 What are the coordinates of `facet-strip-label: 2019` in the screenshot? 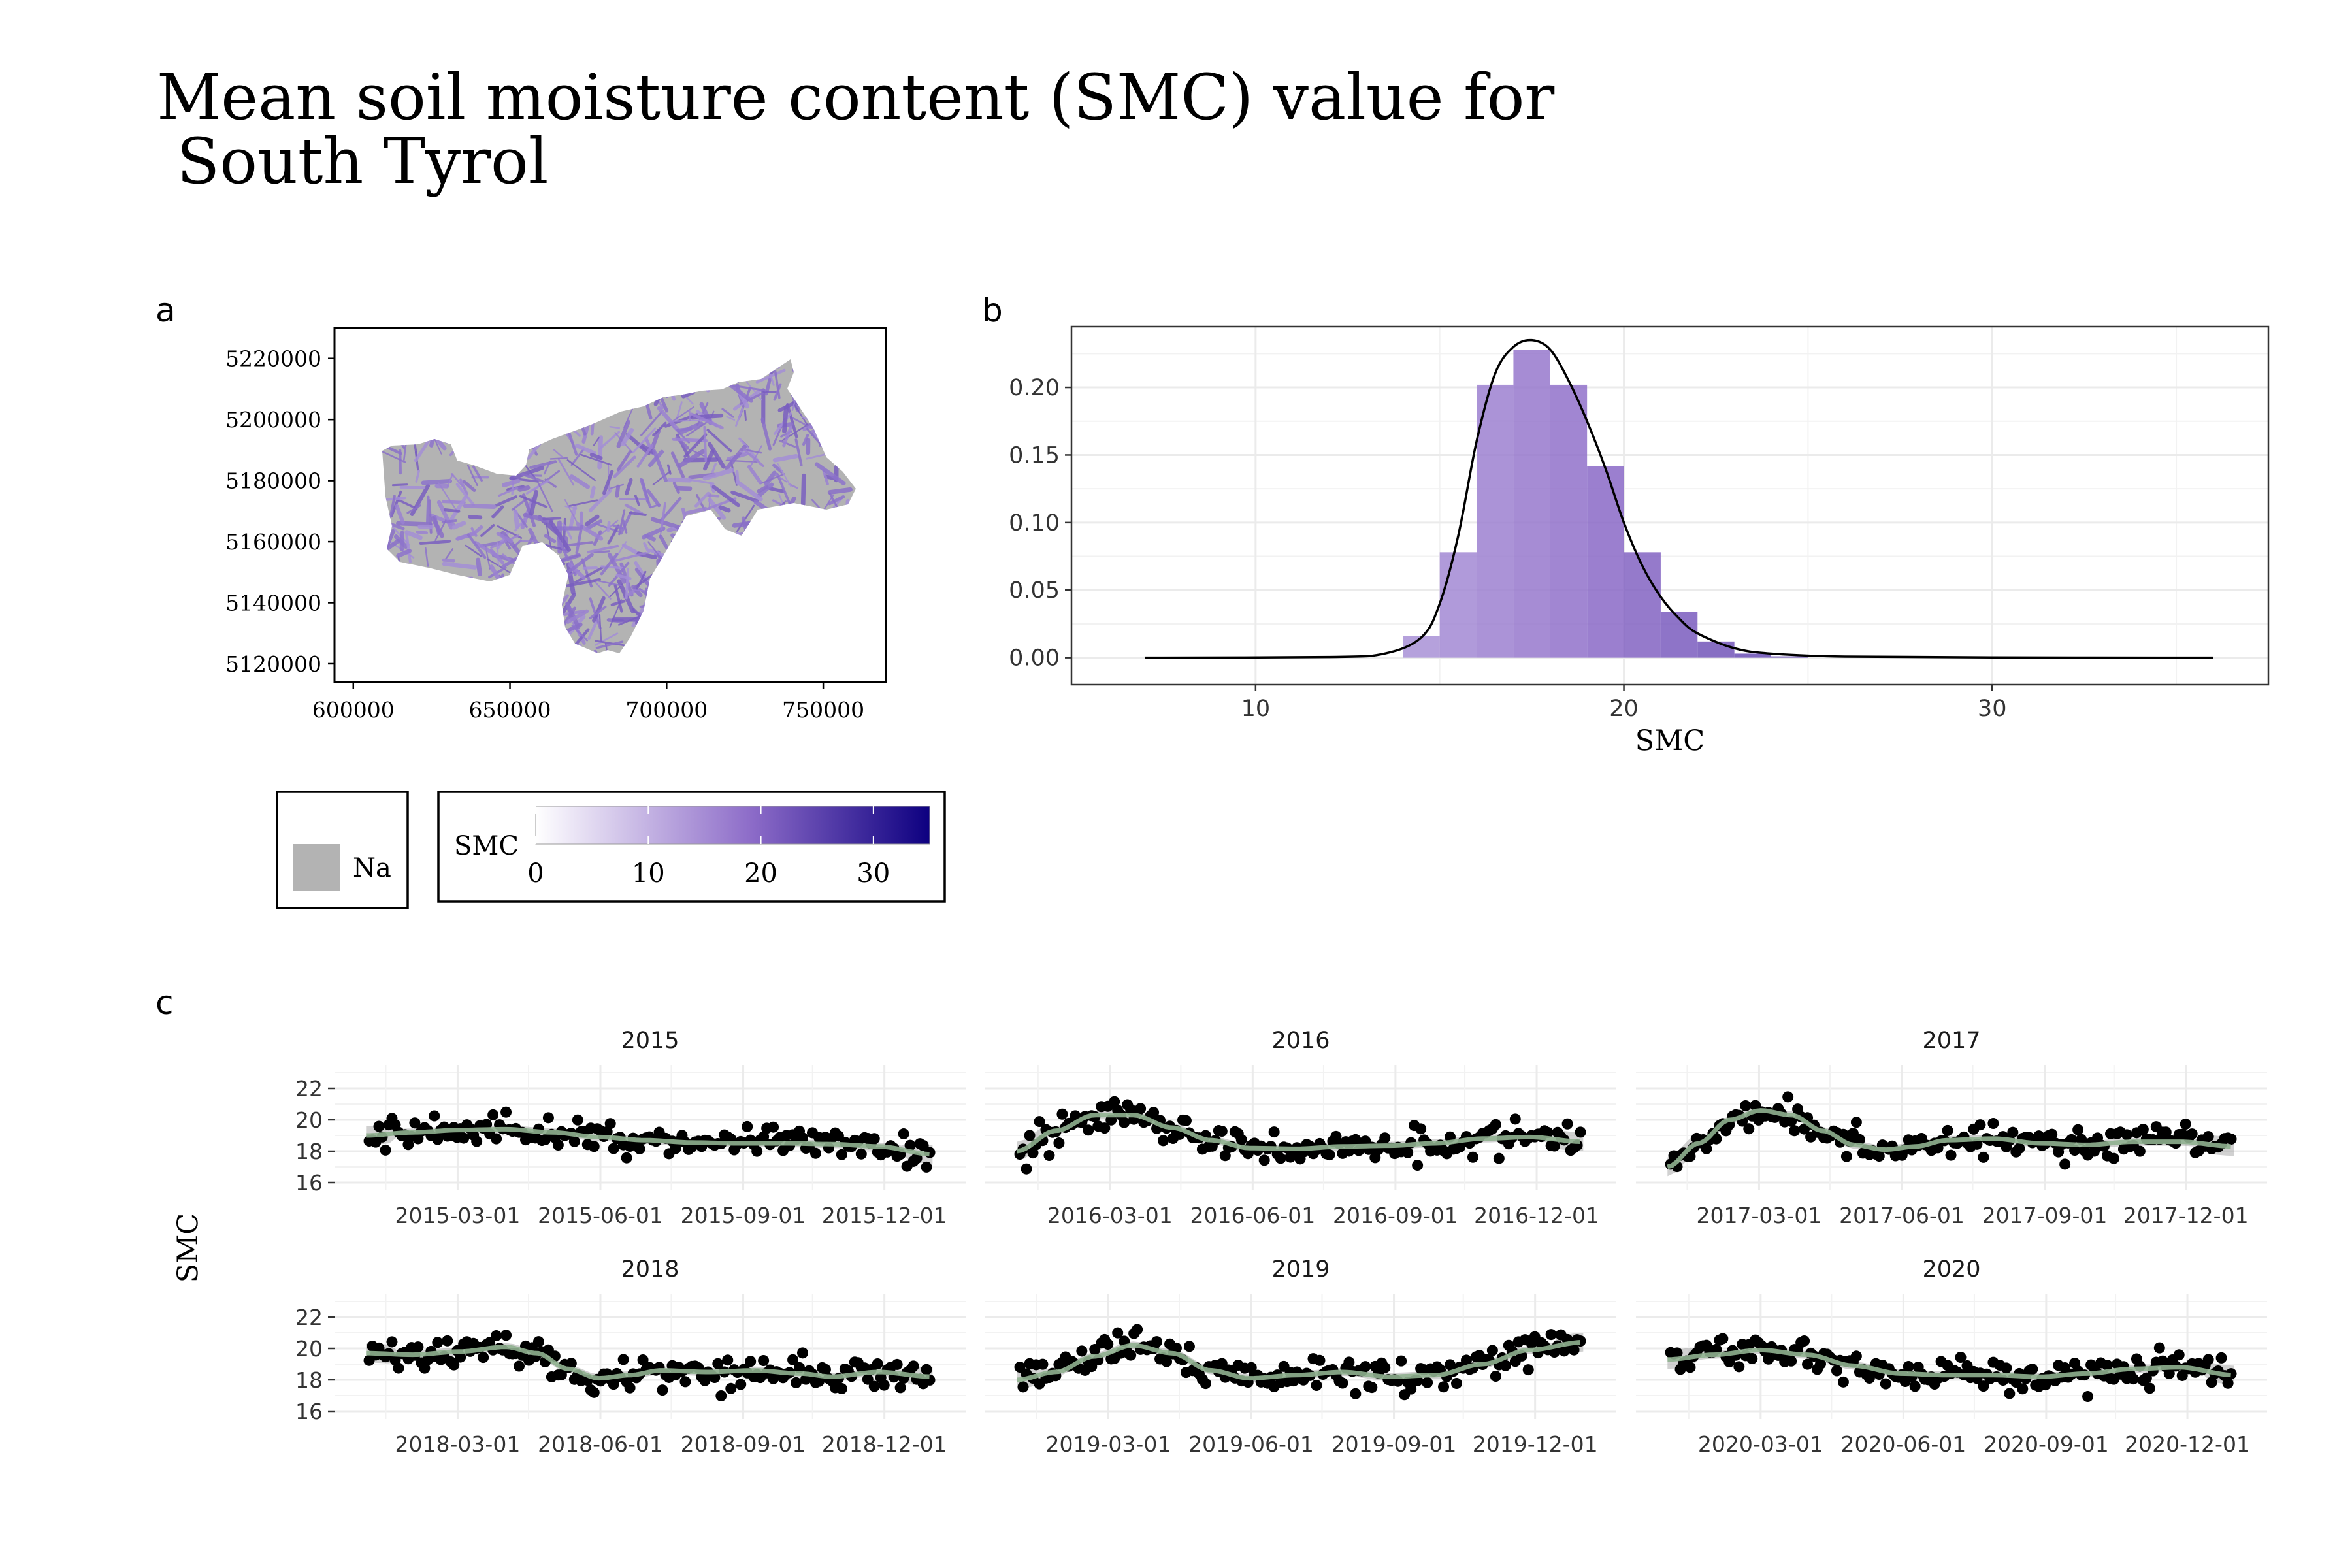 It's located at (1300, 1269).